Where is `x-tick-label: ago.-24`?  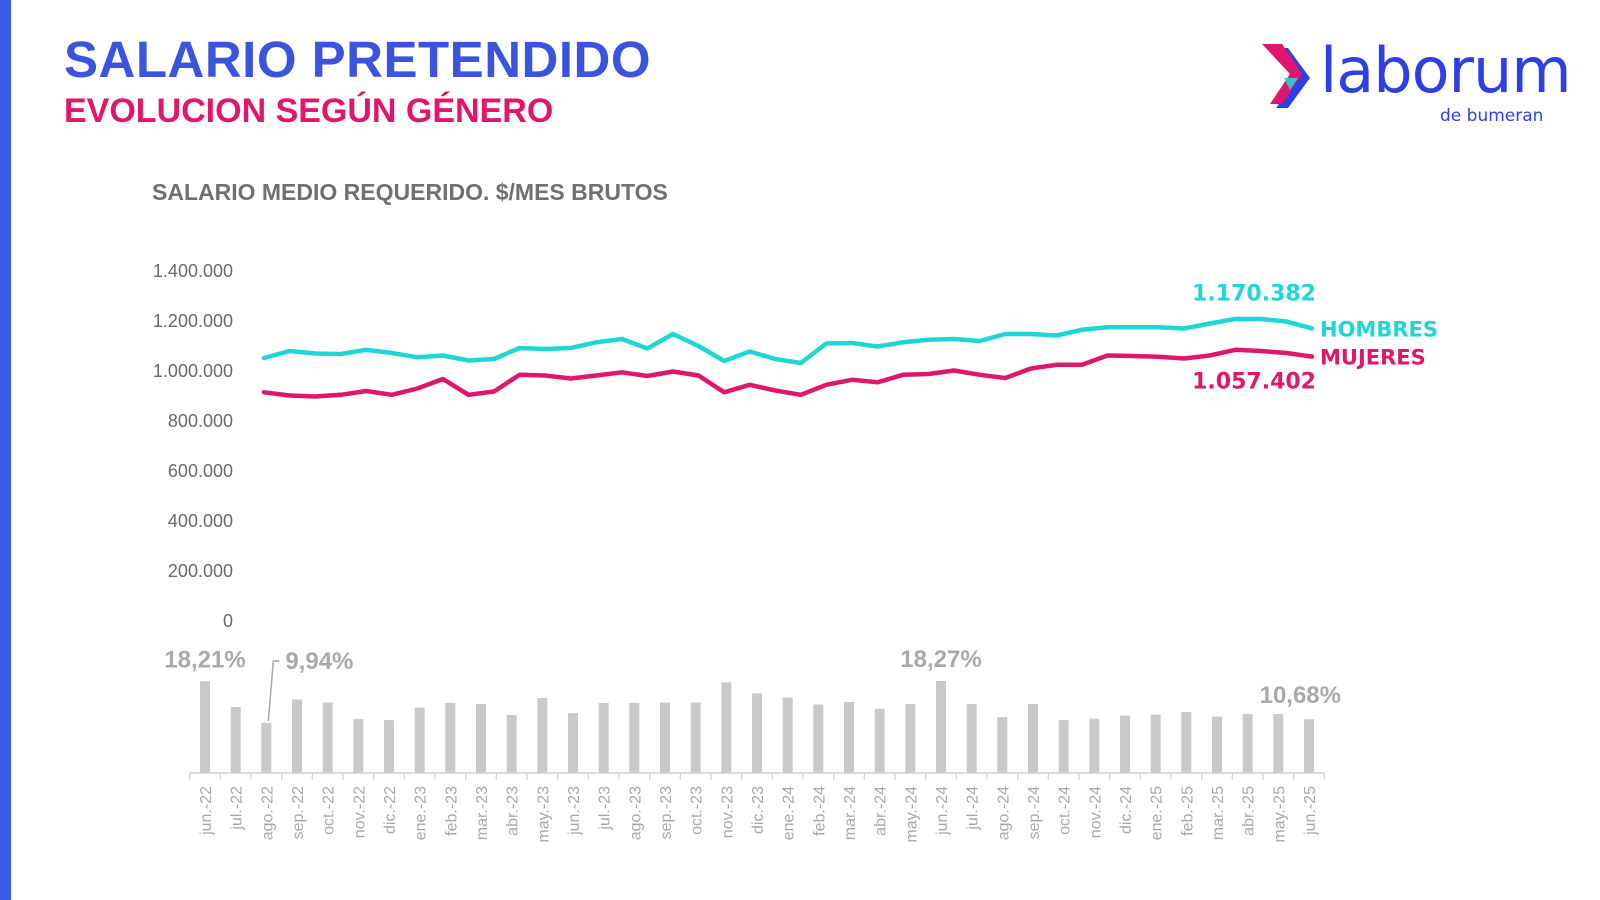 x-tick-label: ago.-24 is located at coordinates (1003, 813).